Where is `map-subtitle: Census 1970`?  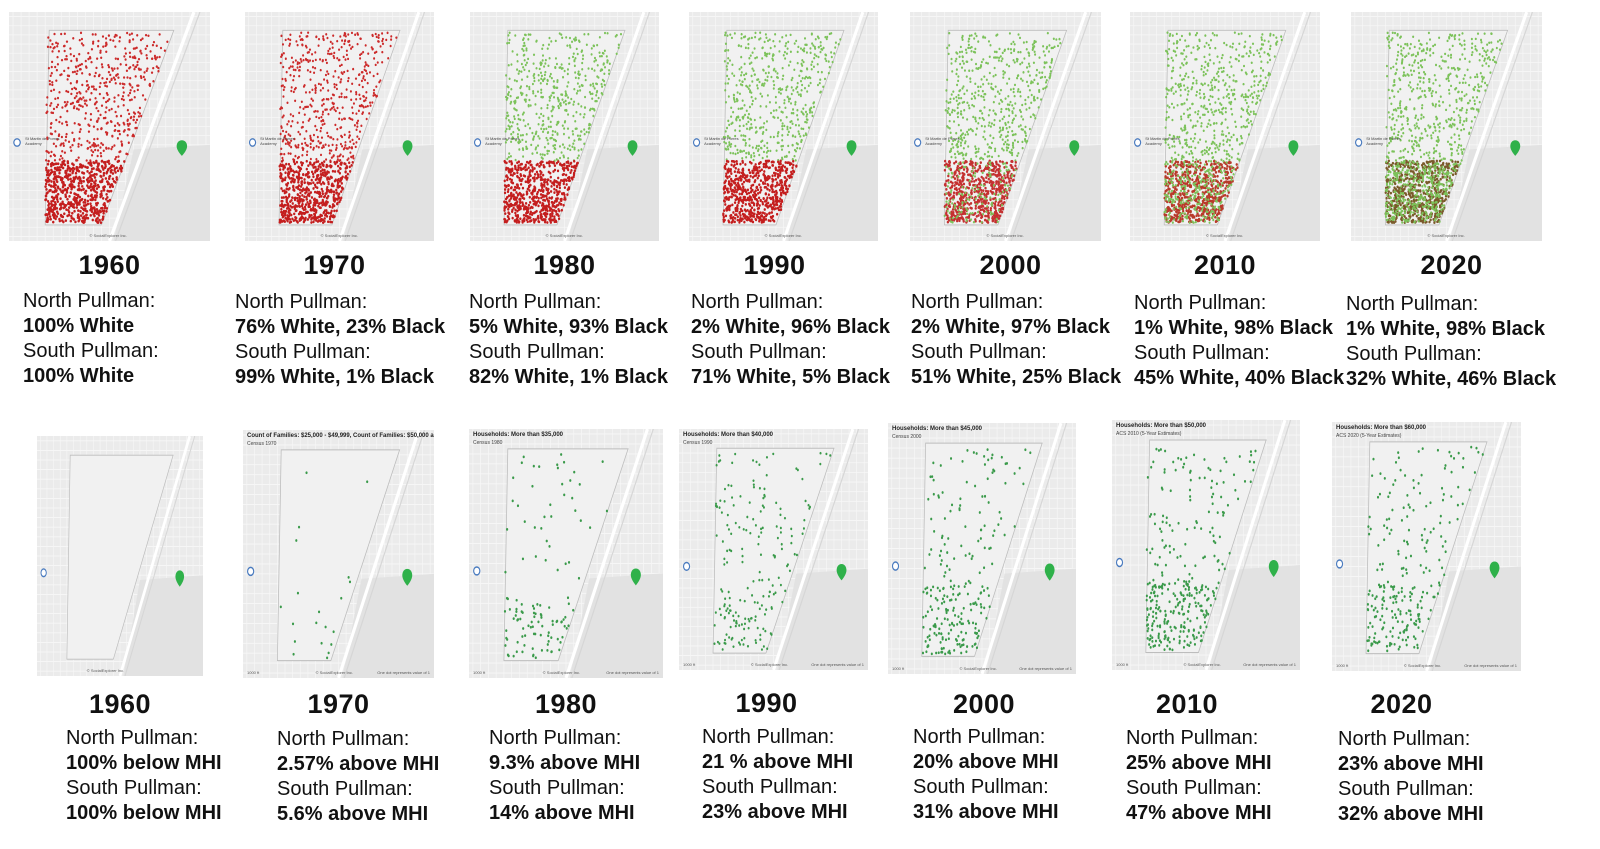 map-subtitle: Census 1970 is located at coordinates (262, 444).